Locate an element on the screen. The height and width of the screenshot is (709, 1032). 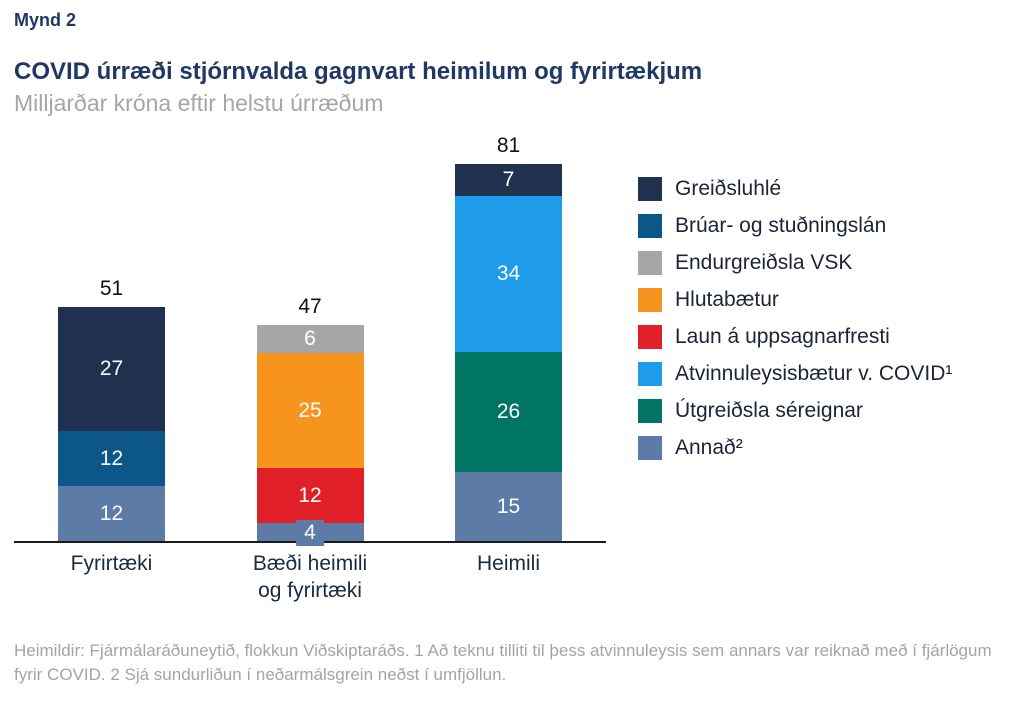
bar-segment: 34 is located at coordinates (508, 274).